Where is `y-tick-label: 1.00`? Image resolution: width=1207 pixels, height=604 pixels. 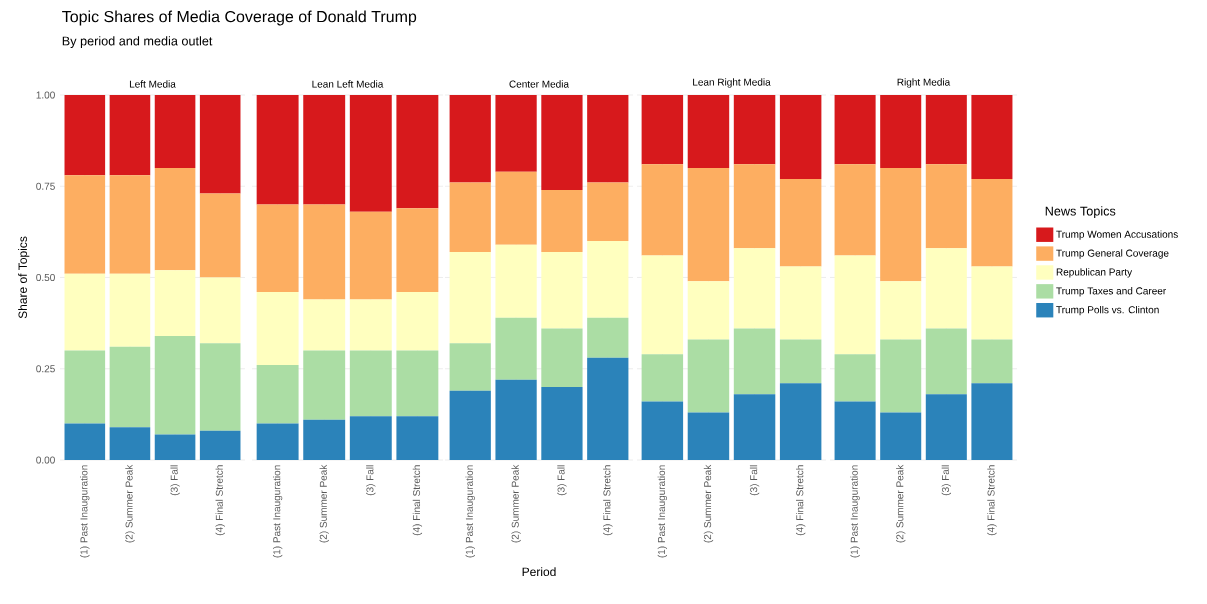 y-tick-label: 1.00 is located at coordinates (45, 95).